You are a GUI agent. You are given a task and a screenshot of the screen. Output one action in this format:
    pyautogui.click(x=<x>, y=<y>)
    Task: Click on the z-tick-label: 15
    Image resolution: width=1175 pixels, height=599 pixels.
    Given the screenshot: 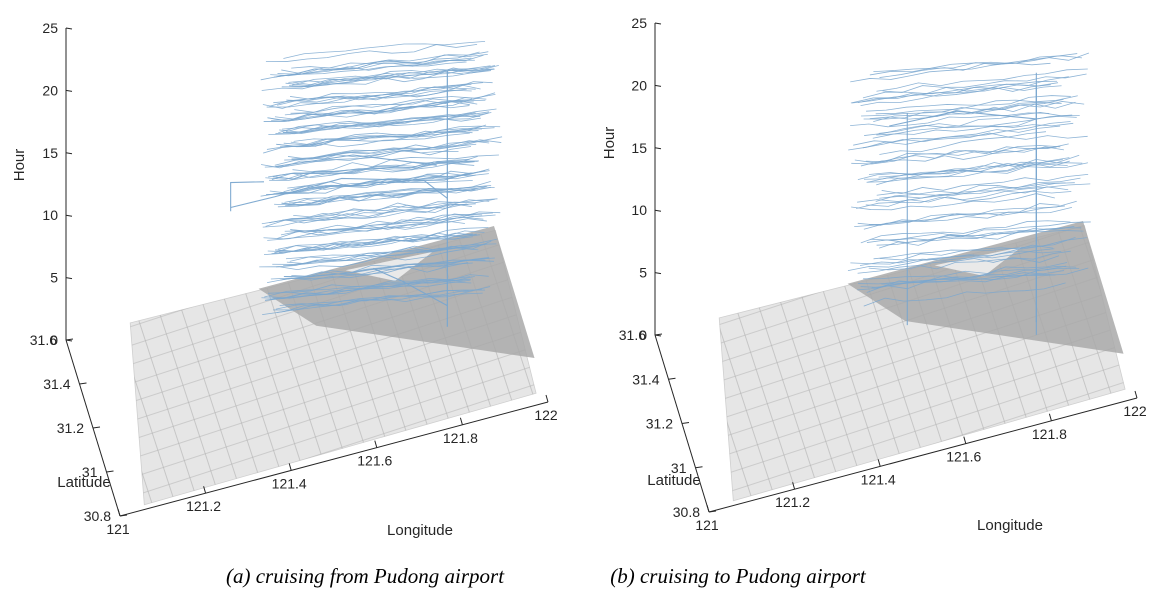 What is the action you would take?
    pyautogui.click(x=639, y=148)
    